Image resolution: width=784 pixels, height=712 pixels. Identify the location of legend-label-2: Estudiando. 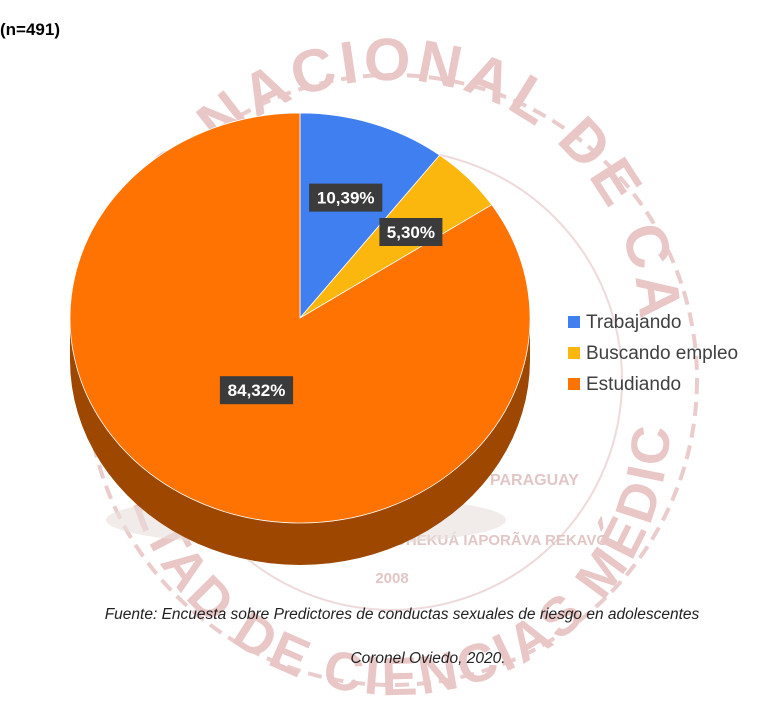
(633, 384).